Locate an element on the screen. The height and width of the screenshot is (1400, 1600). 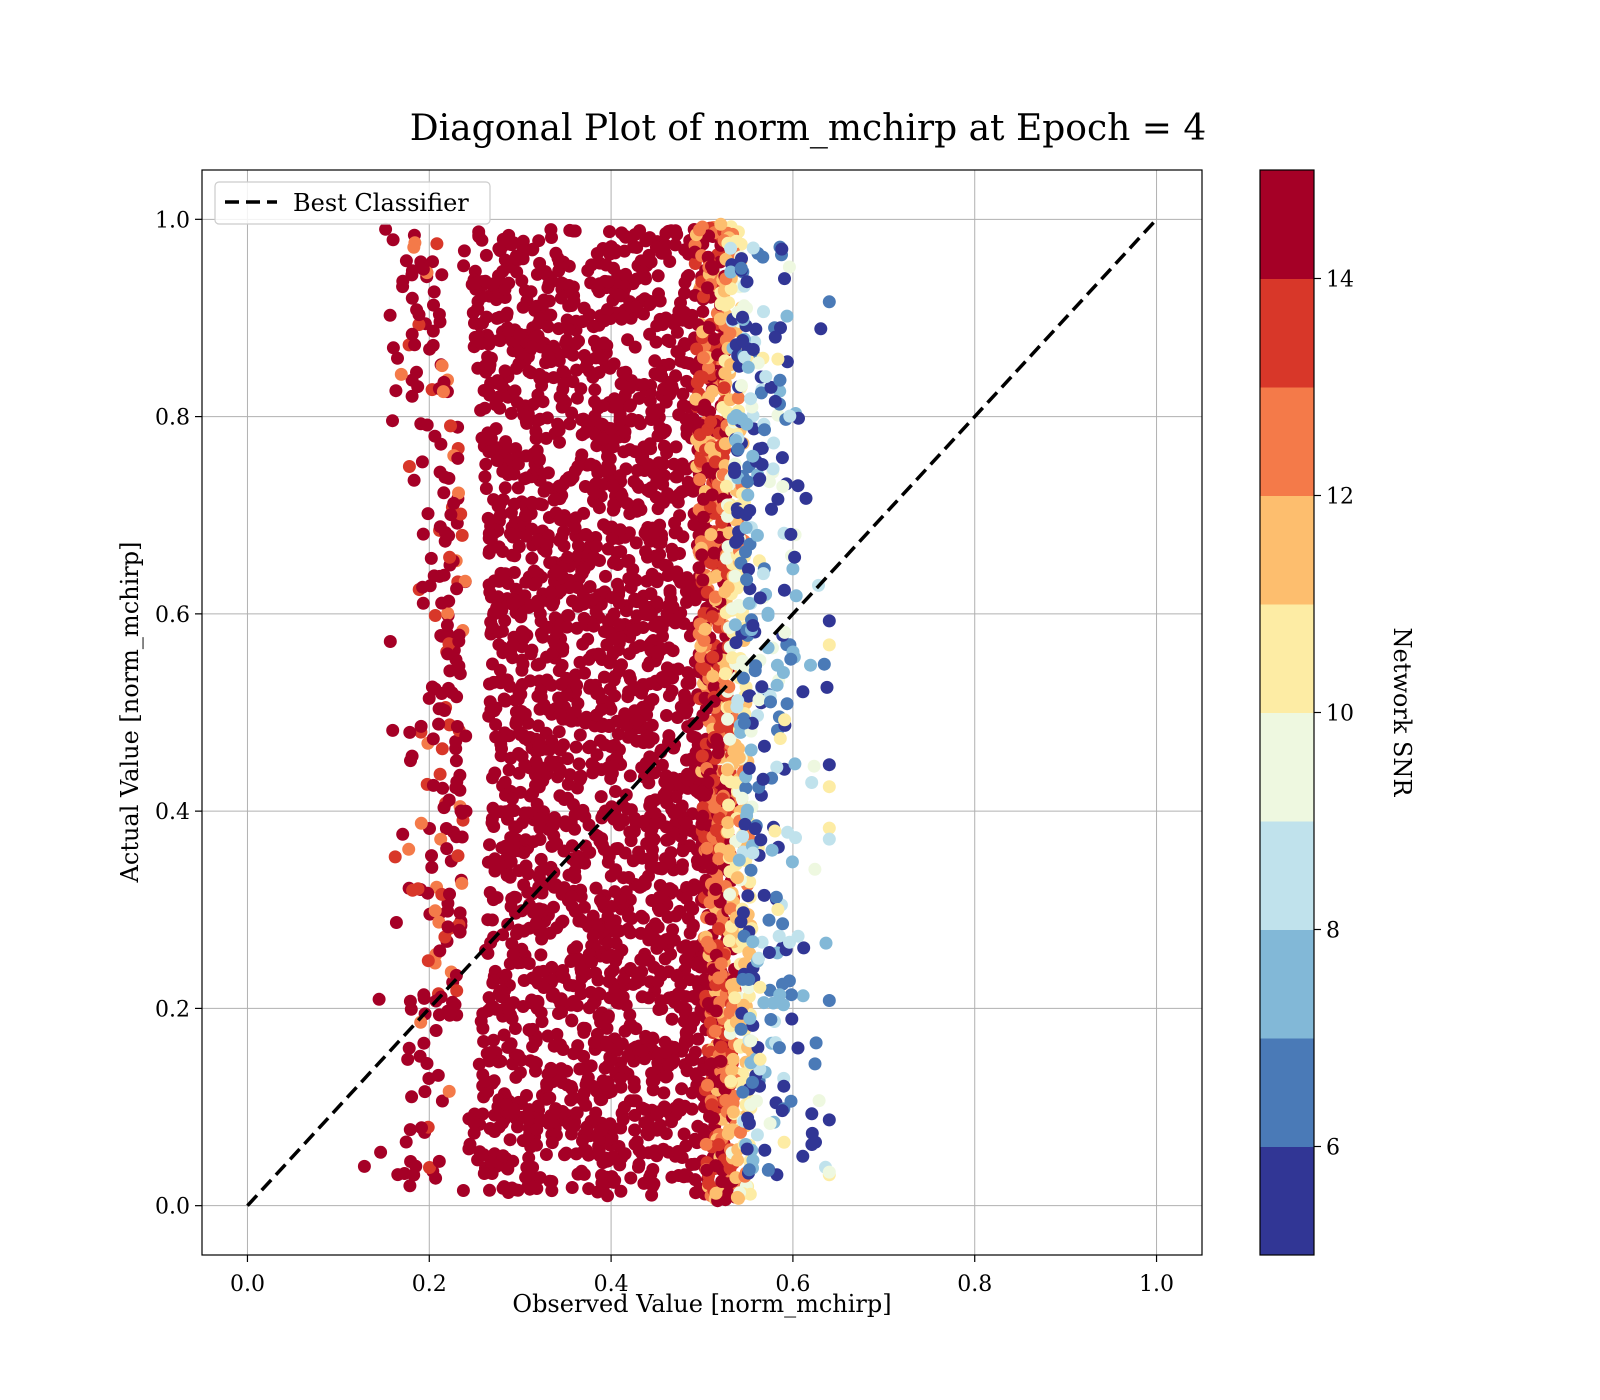
colorbar-segment is located at coordinates (1287, 875).